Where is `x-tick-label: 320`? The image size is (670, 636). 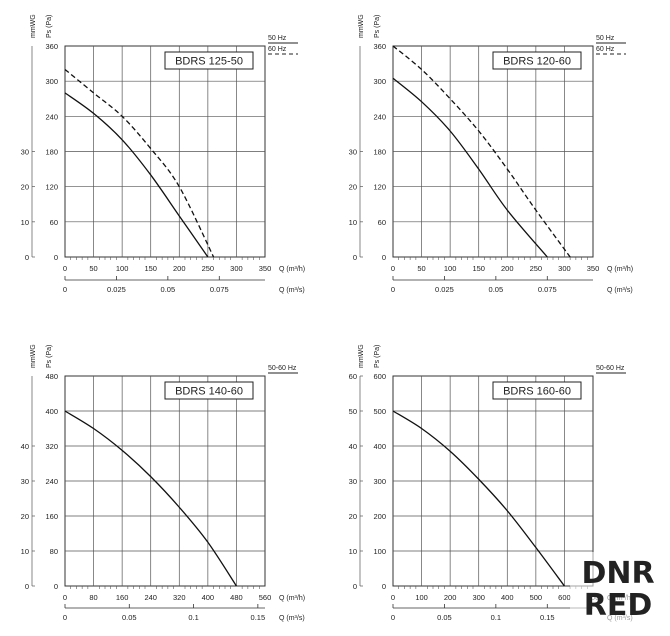 x-tick-label: 320 is located at coordinates (179, 597).